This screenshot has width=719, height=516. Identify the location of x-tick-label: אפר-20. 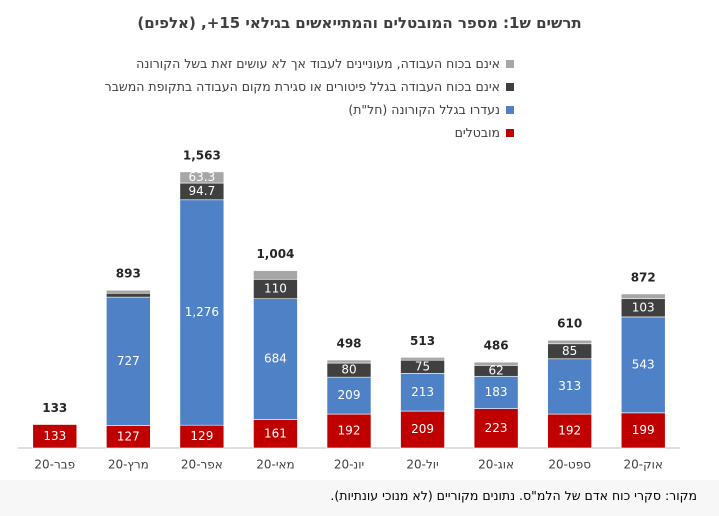
(202, 465).